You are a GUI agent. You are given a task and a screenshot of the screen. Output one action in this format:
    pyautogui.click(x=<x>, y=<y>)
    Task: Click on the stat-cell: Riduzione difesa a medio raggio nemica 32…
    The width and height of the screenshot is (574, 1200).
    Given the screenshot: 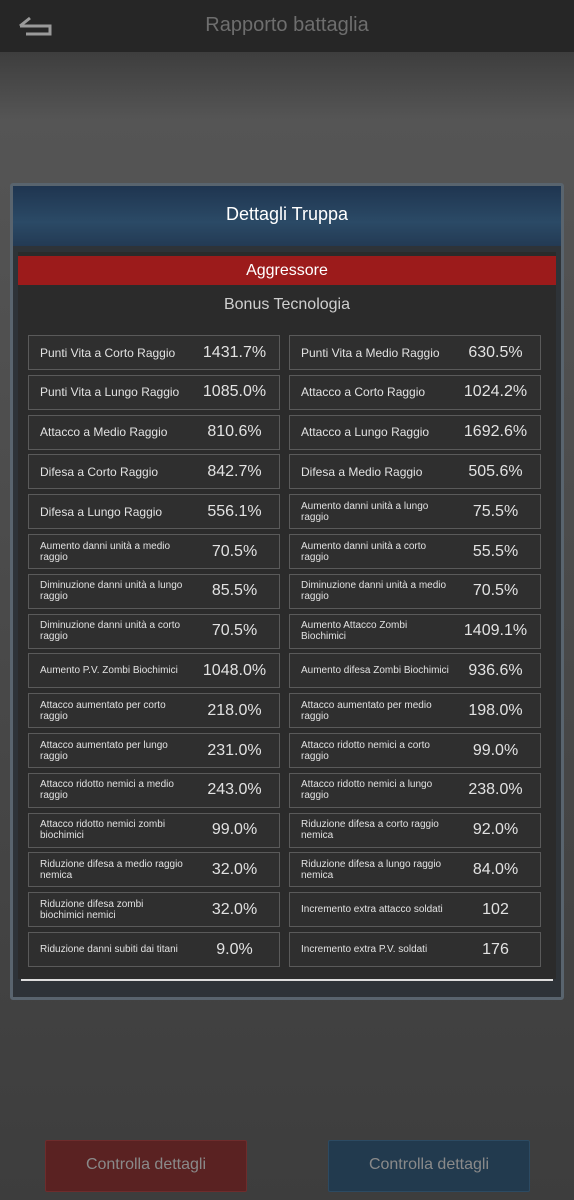 What is the action you would take?
    pyautogui.click(x=154, y=870)
    